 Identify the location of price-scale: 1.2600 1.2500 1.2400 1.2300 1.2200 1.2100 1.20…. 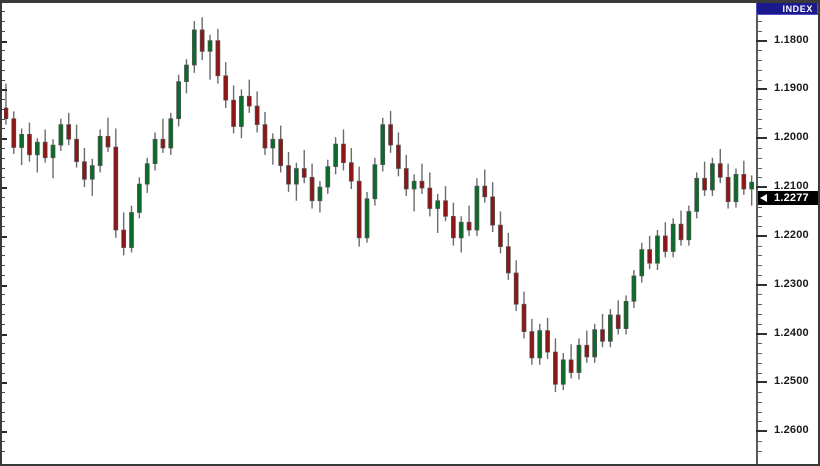
(788, 233).